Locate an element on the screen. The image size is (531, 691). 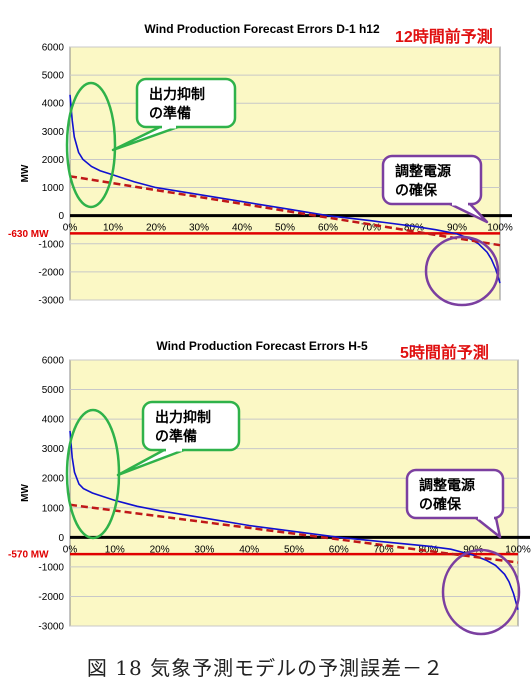
x-tick-label: 90% is located at coordinates (457, 228).